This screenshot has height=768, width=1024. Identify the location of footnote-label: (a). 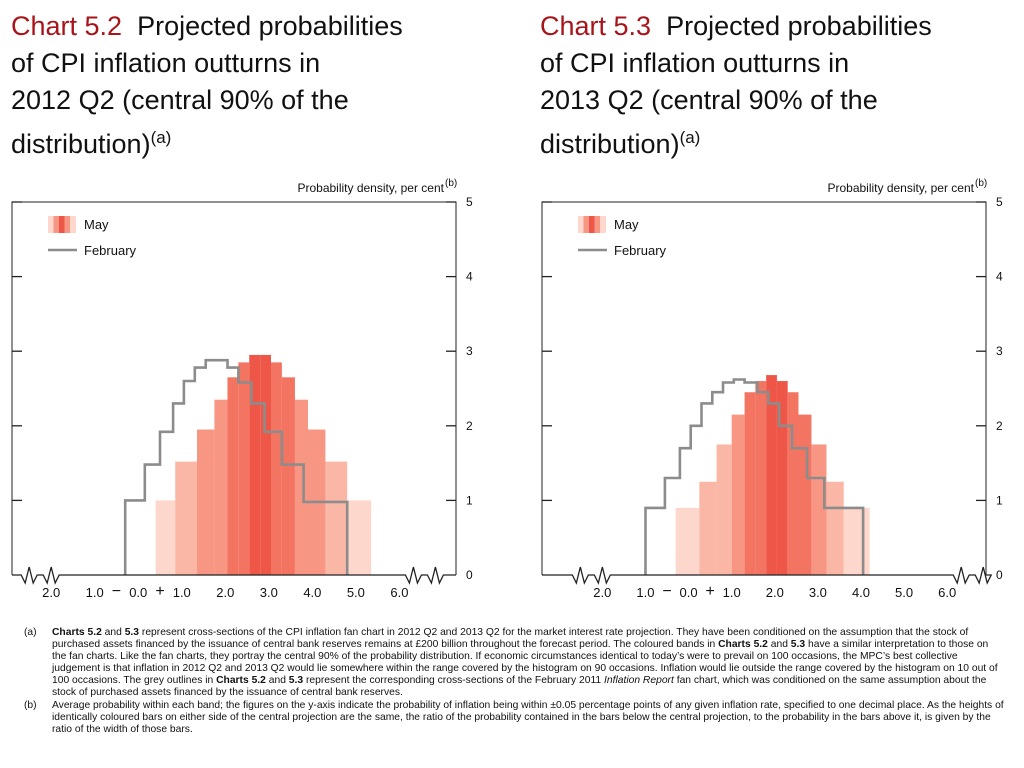
(30, 632).